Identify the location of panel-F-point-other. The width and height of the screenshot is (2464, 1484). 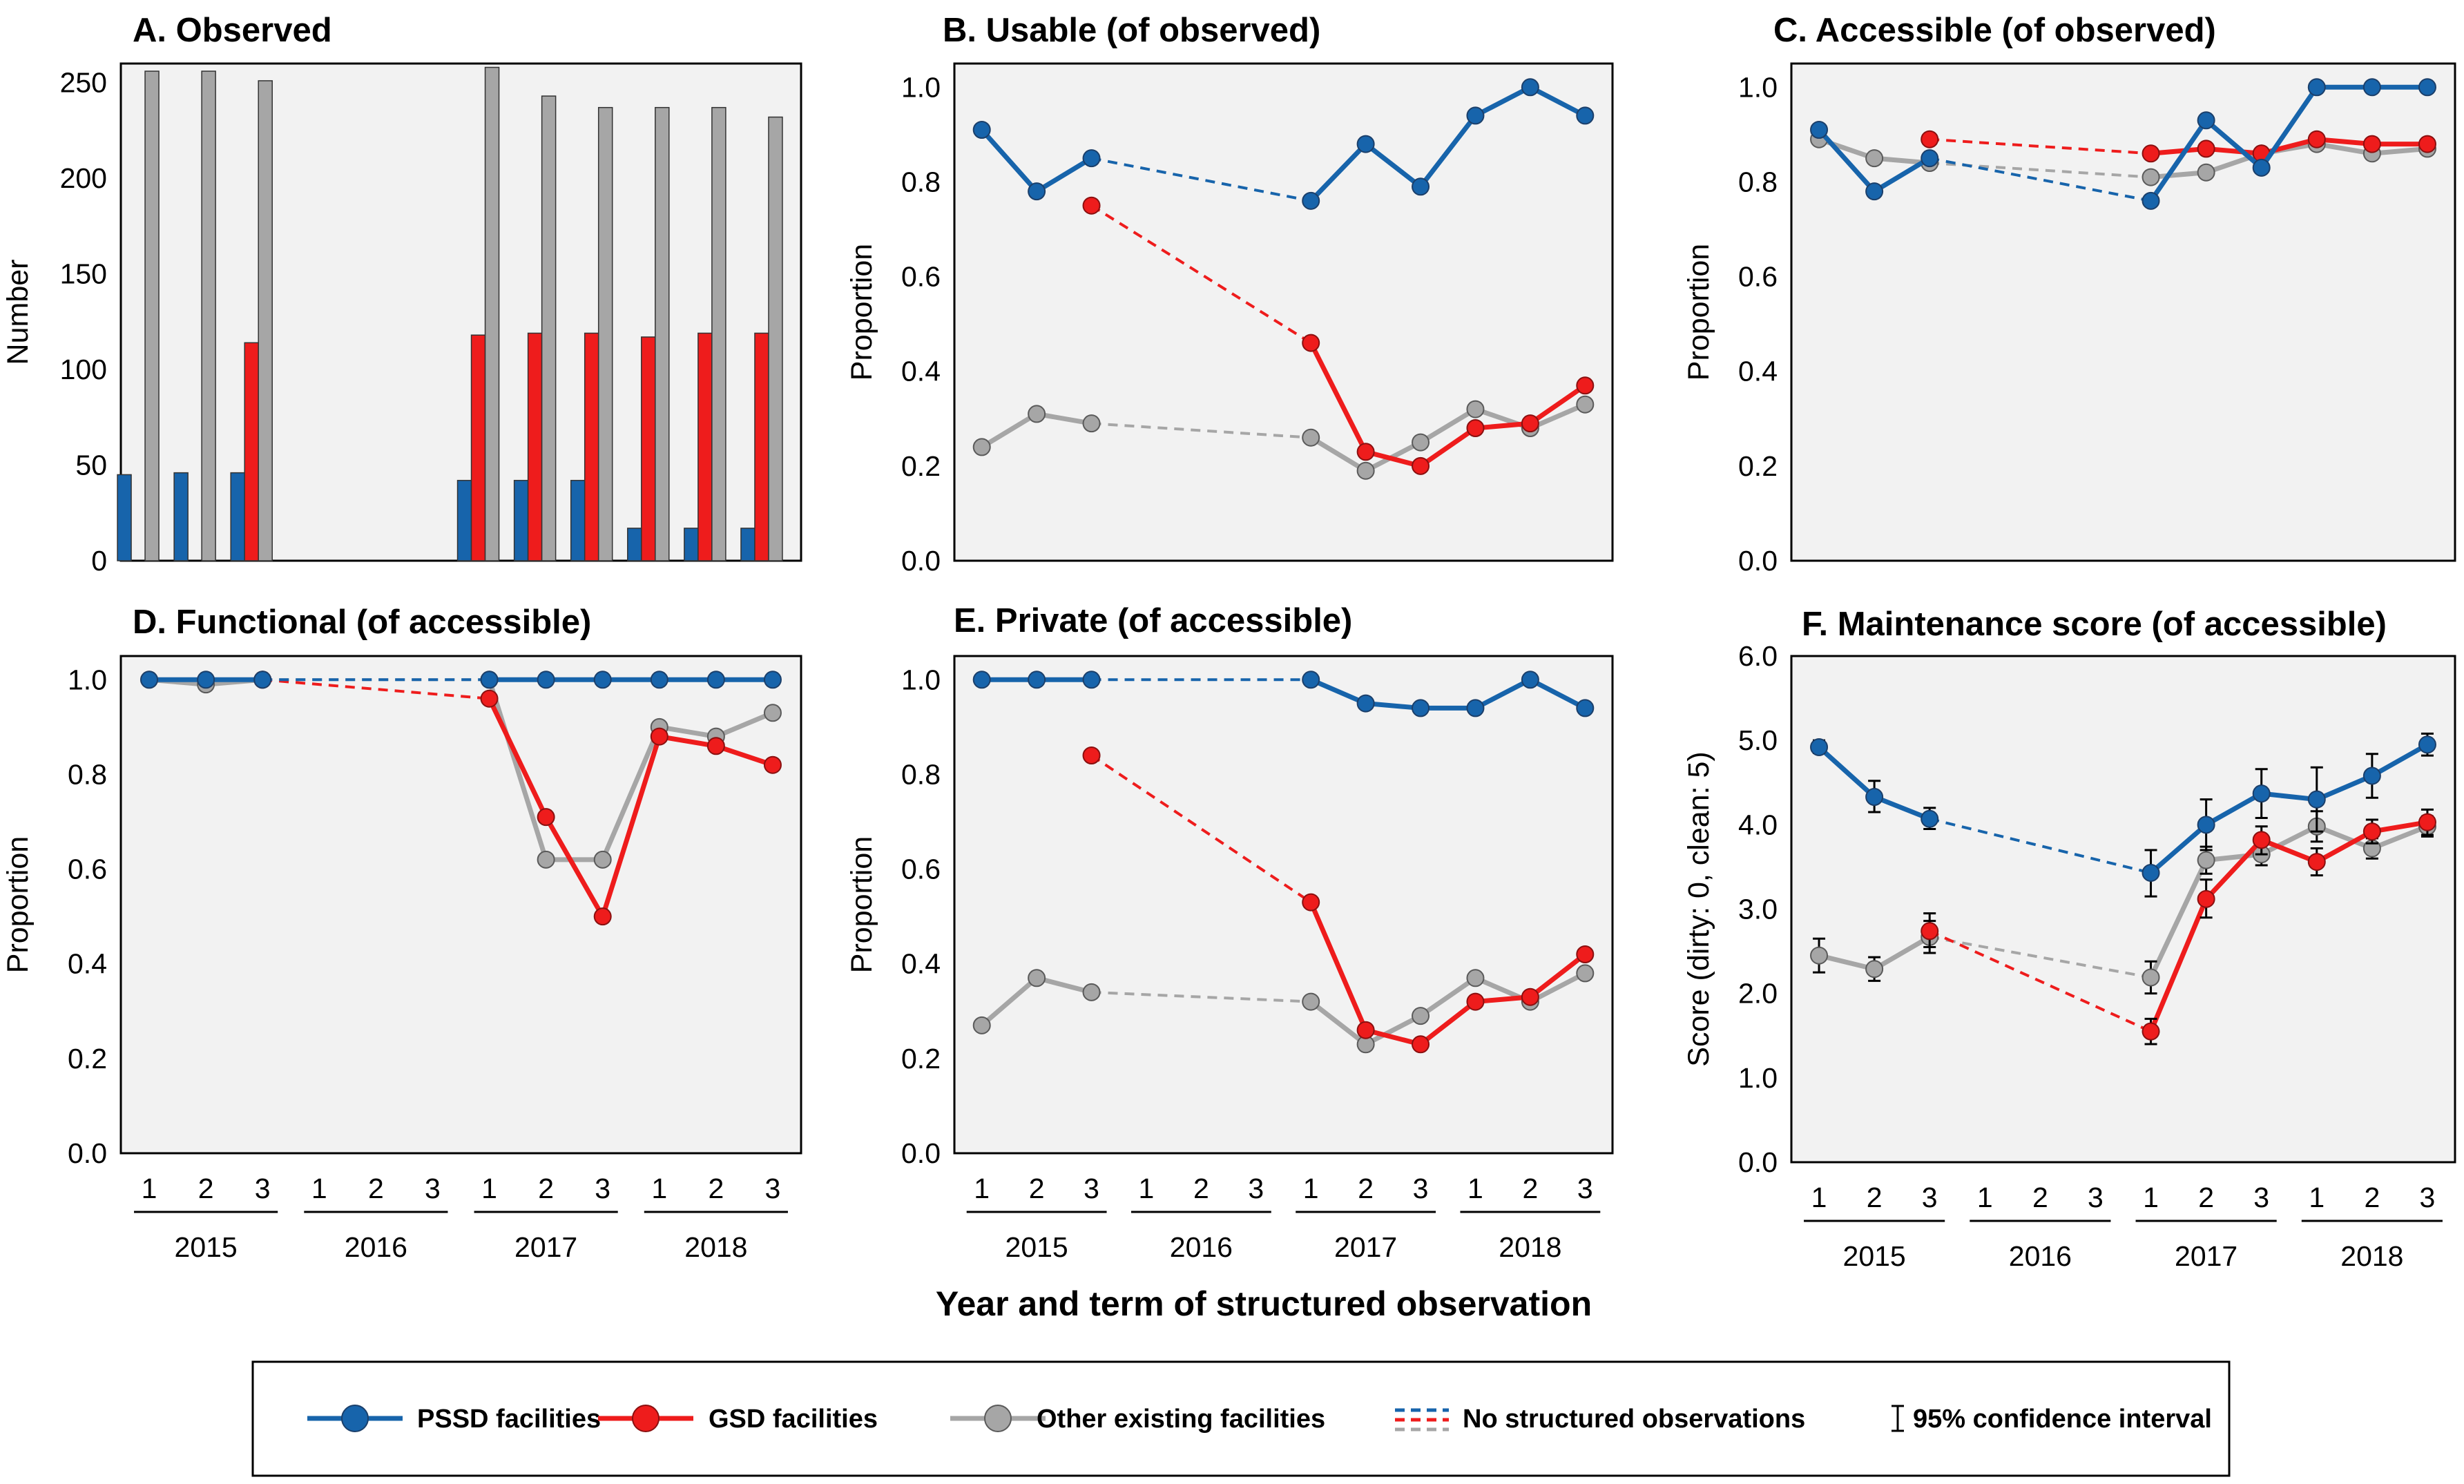
(1874, 969).